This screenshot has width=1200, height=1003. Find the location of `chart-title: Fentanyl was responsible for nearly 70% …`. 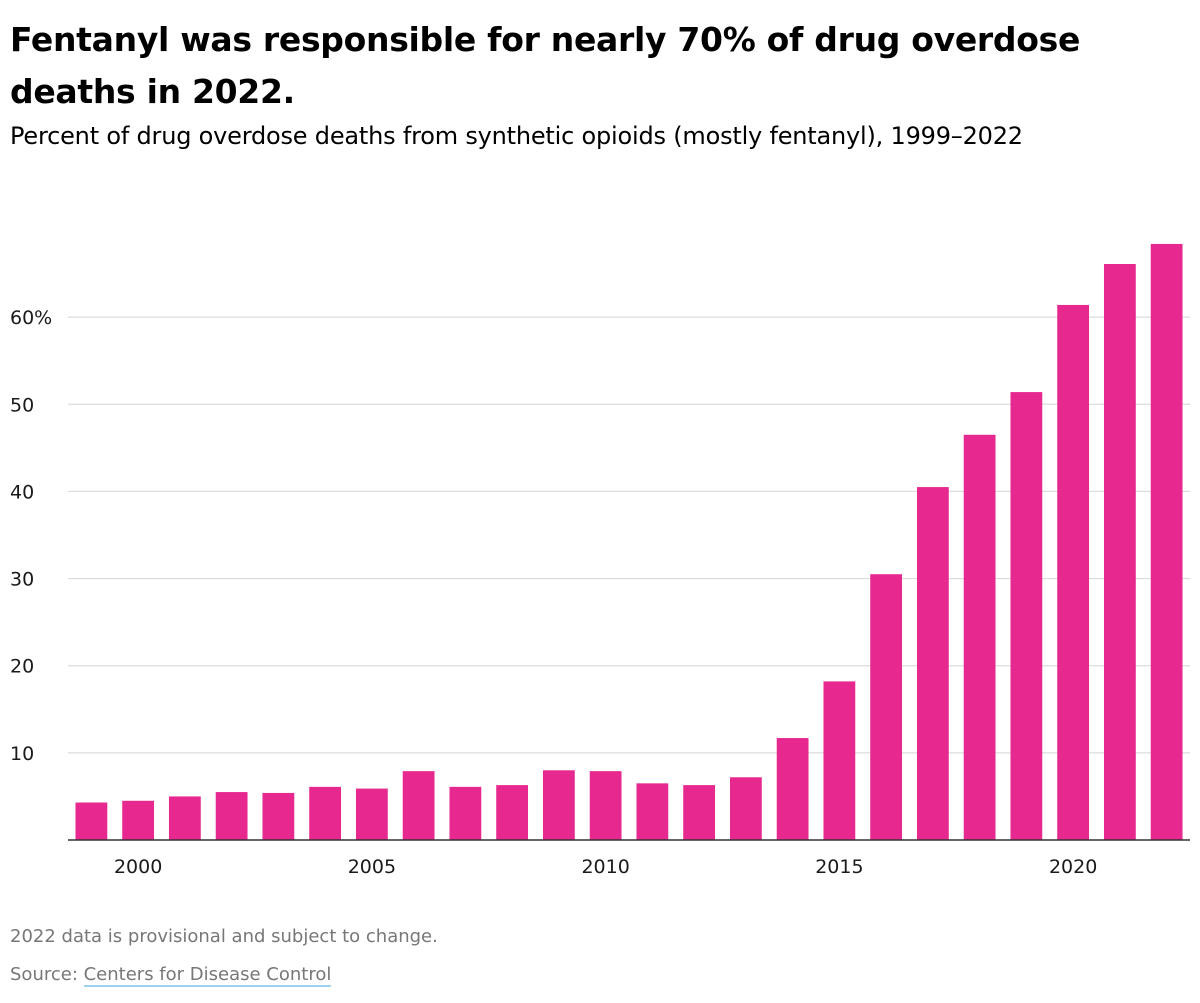

chart-title: Fentanyl was responsible for nearly 70% … is located at coordinates (545, 65).